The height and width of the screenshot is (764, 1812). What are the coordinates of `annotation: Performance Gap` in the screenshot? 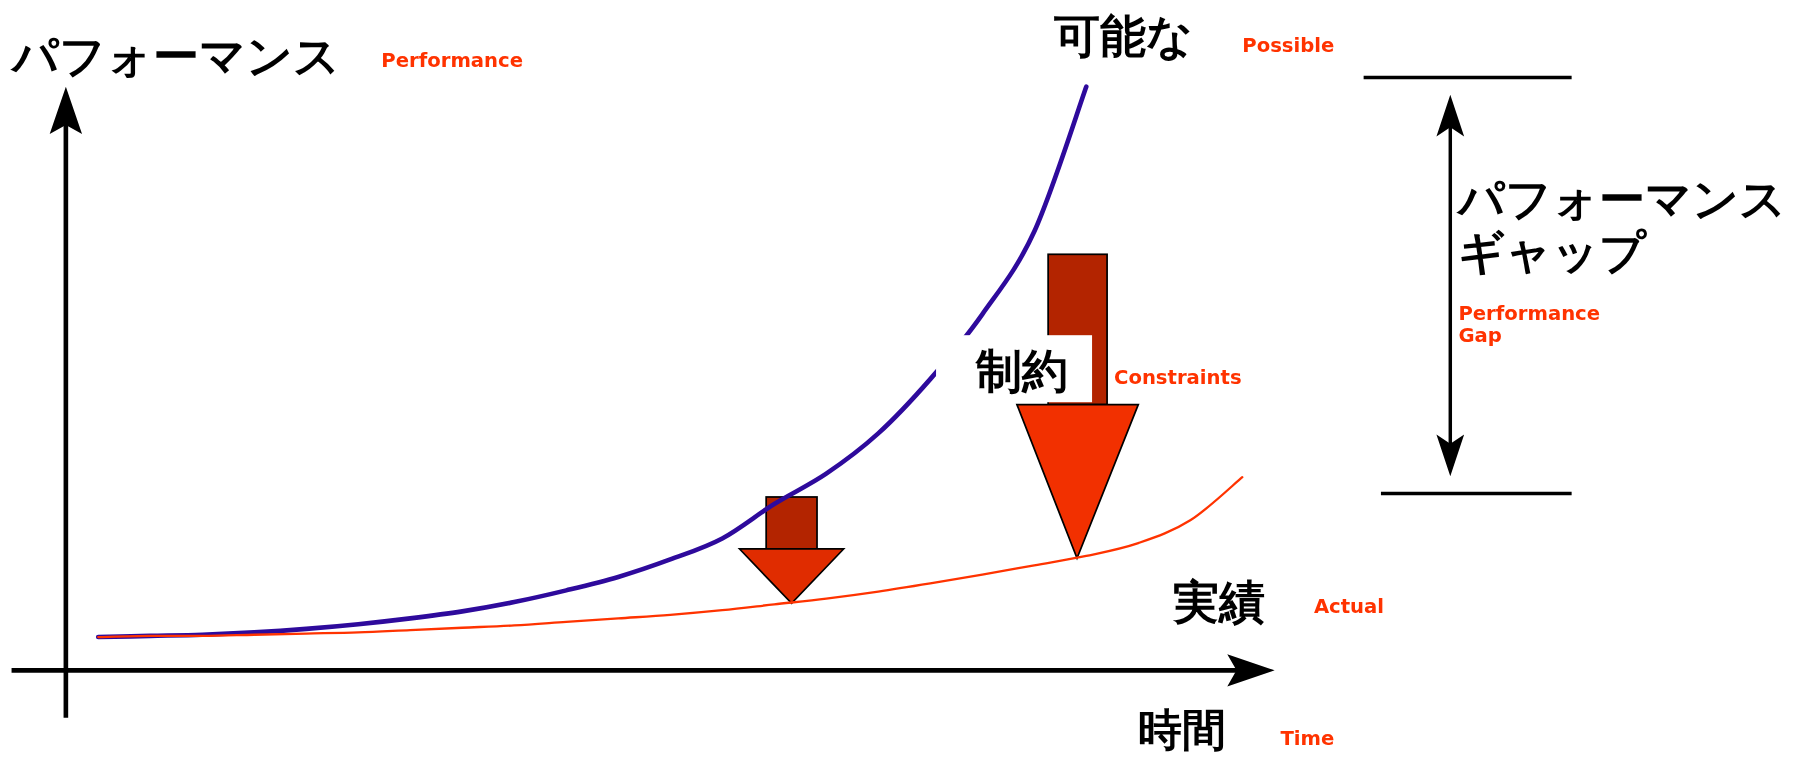 It's located at (1530, 325).